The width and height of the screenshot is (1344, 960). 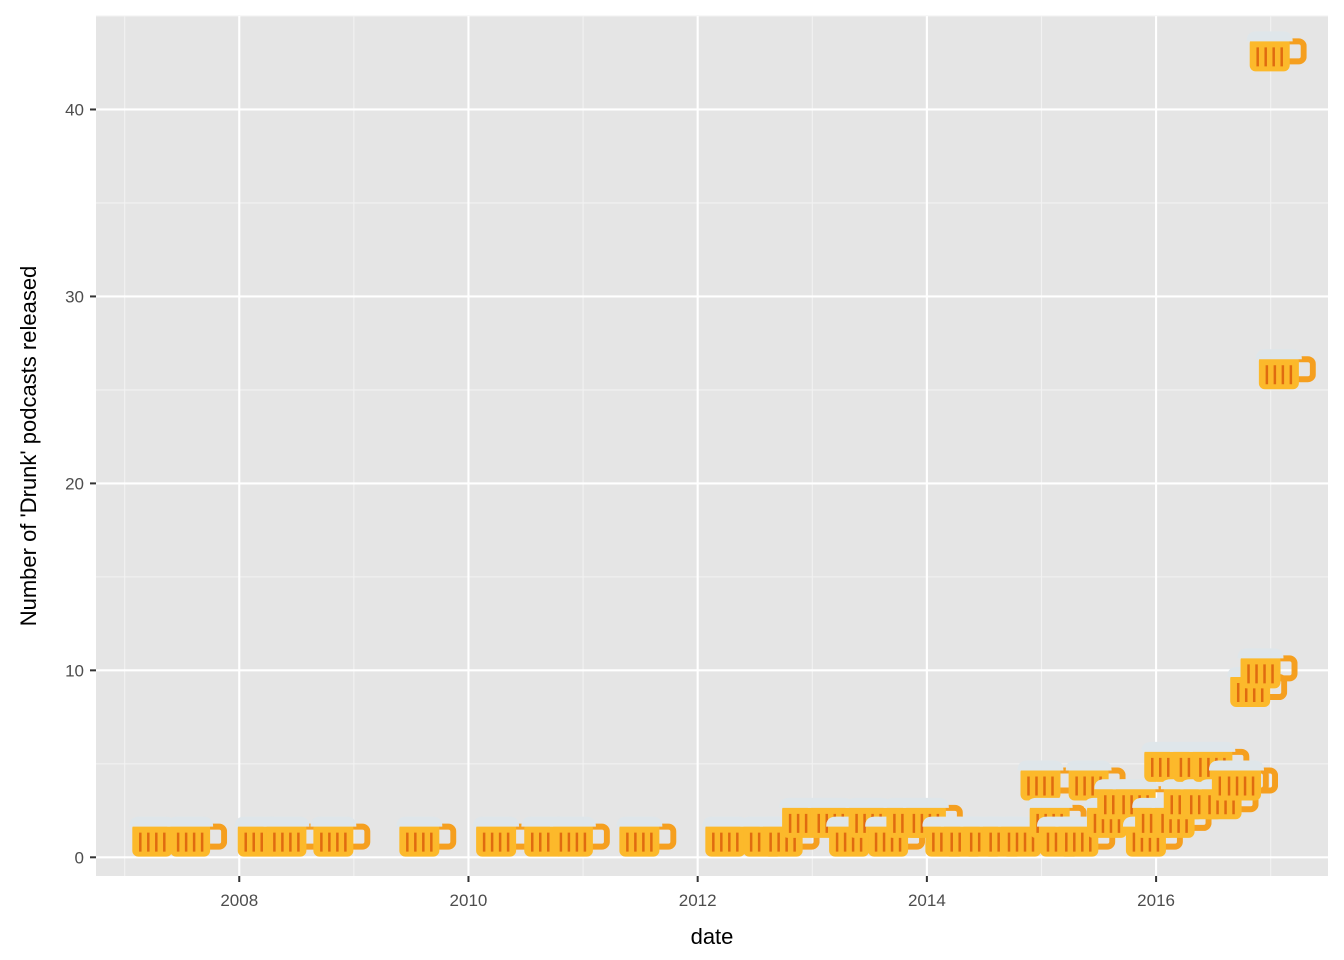 I want to click on x-tick-label: 2010, so click(x=469, y=900).